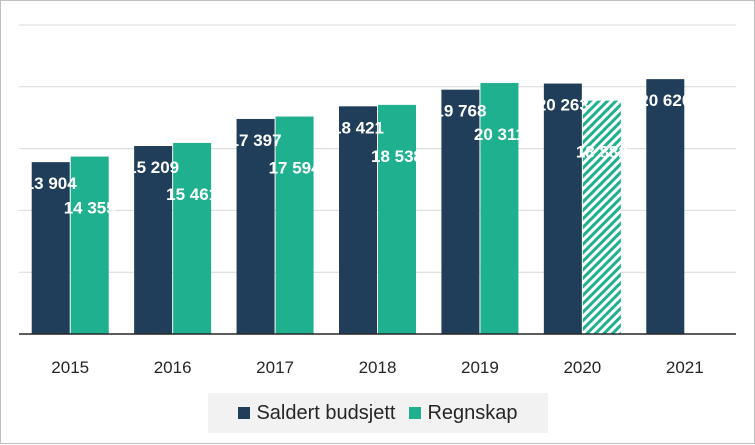 This screenshot has height=445, width=755. Describe the element at coordinates (294, 225) in the screenshot. I see `bar-regnskap-2017` at that location.